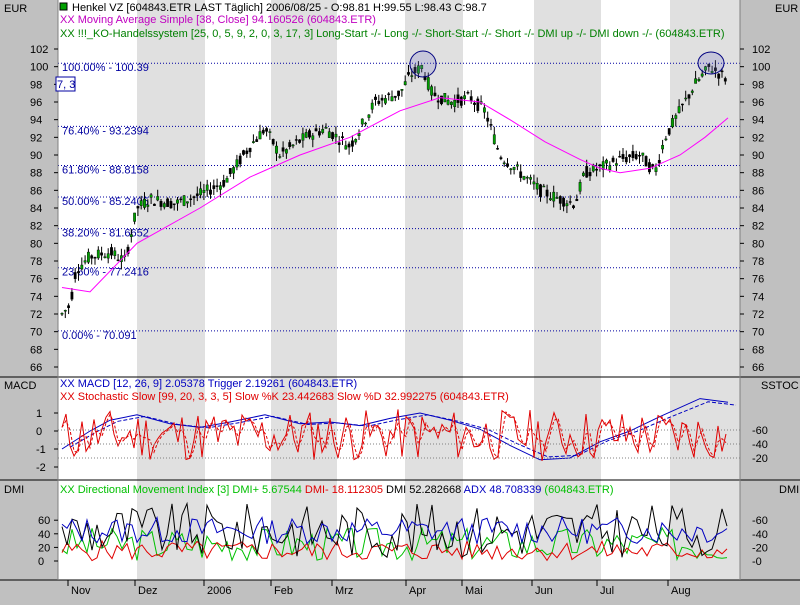  I want to click on price-tick-label-right: 94, so click(758, 121).